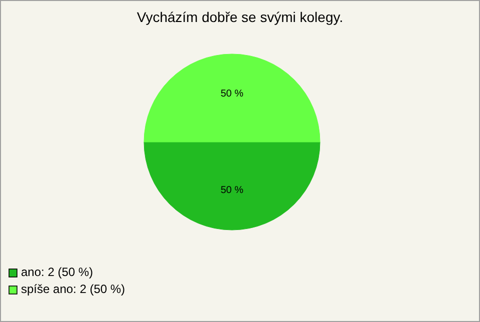 This screenshot has height=322, width=480. What do you see at coordinates (240, 17) in the screenshot?
I see `chart-title: Vycházím dobře se svými kolegy.` at bounding box center [240, 17].